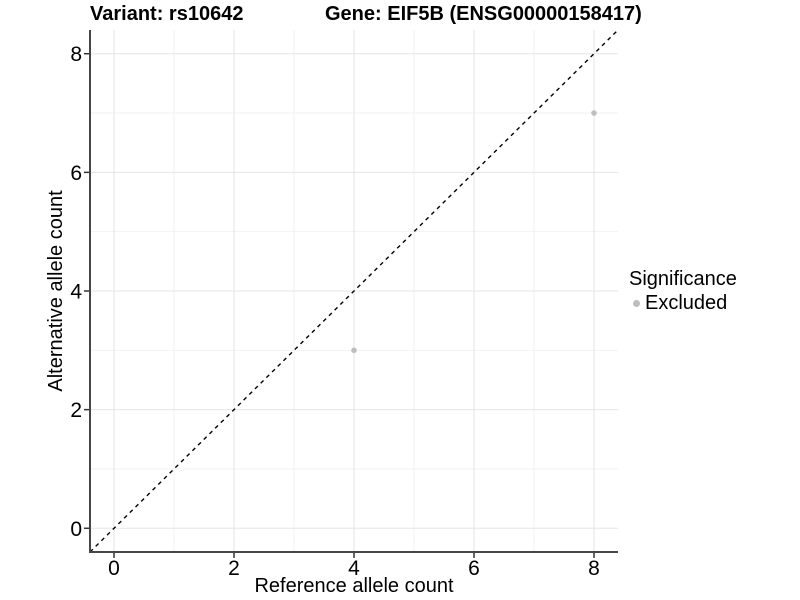  I want to click on plot-title-gene: Gene: EIF5B (ENSG00000158417), so click(483, 14).